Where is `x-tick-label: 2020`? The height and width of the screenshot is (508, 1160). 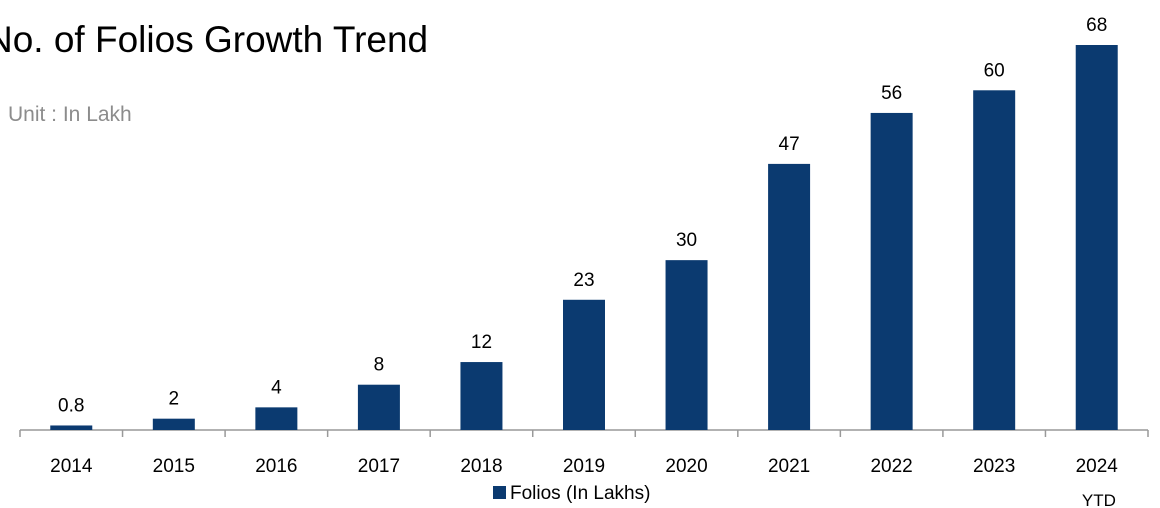
x-tick-label: 2020 is located at coordinates (686, 466).